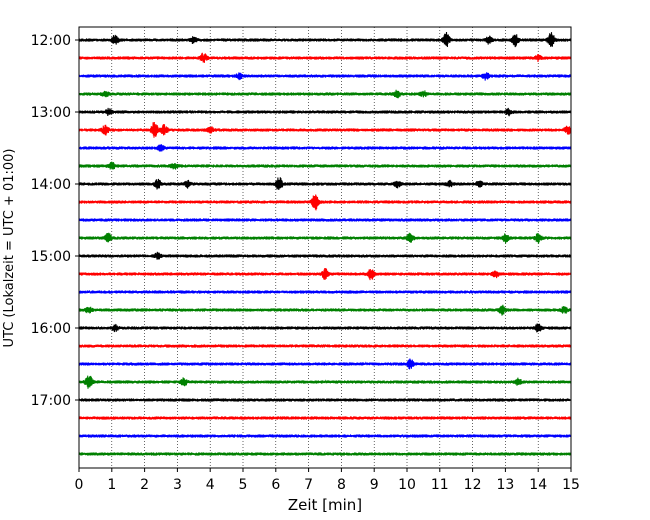  What do you see at coordinates (505, 485) in the screenshot?
I see `x-tick-label-13: 13` at bounding box center [505, 485].